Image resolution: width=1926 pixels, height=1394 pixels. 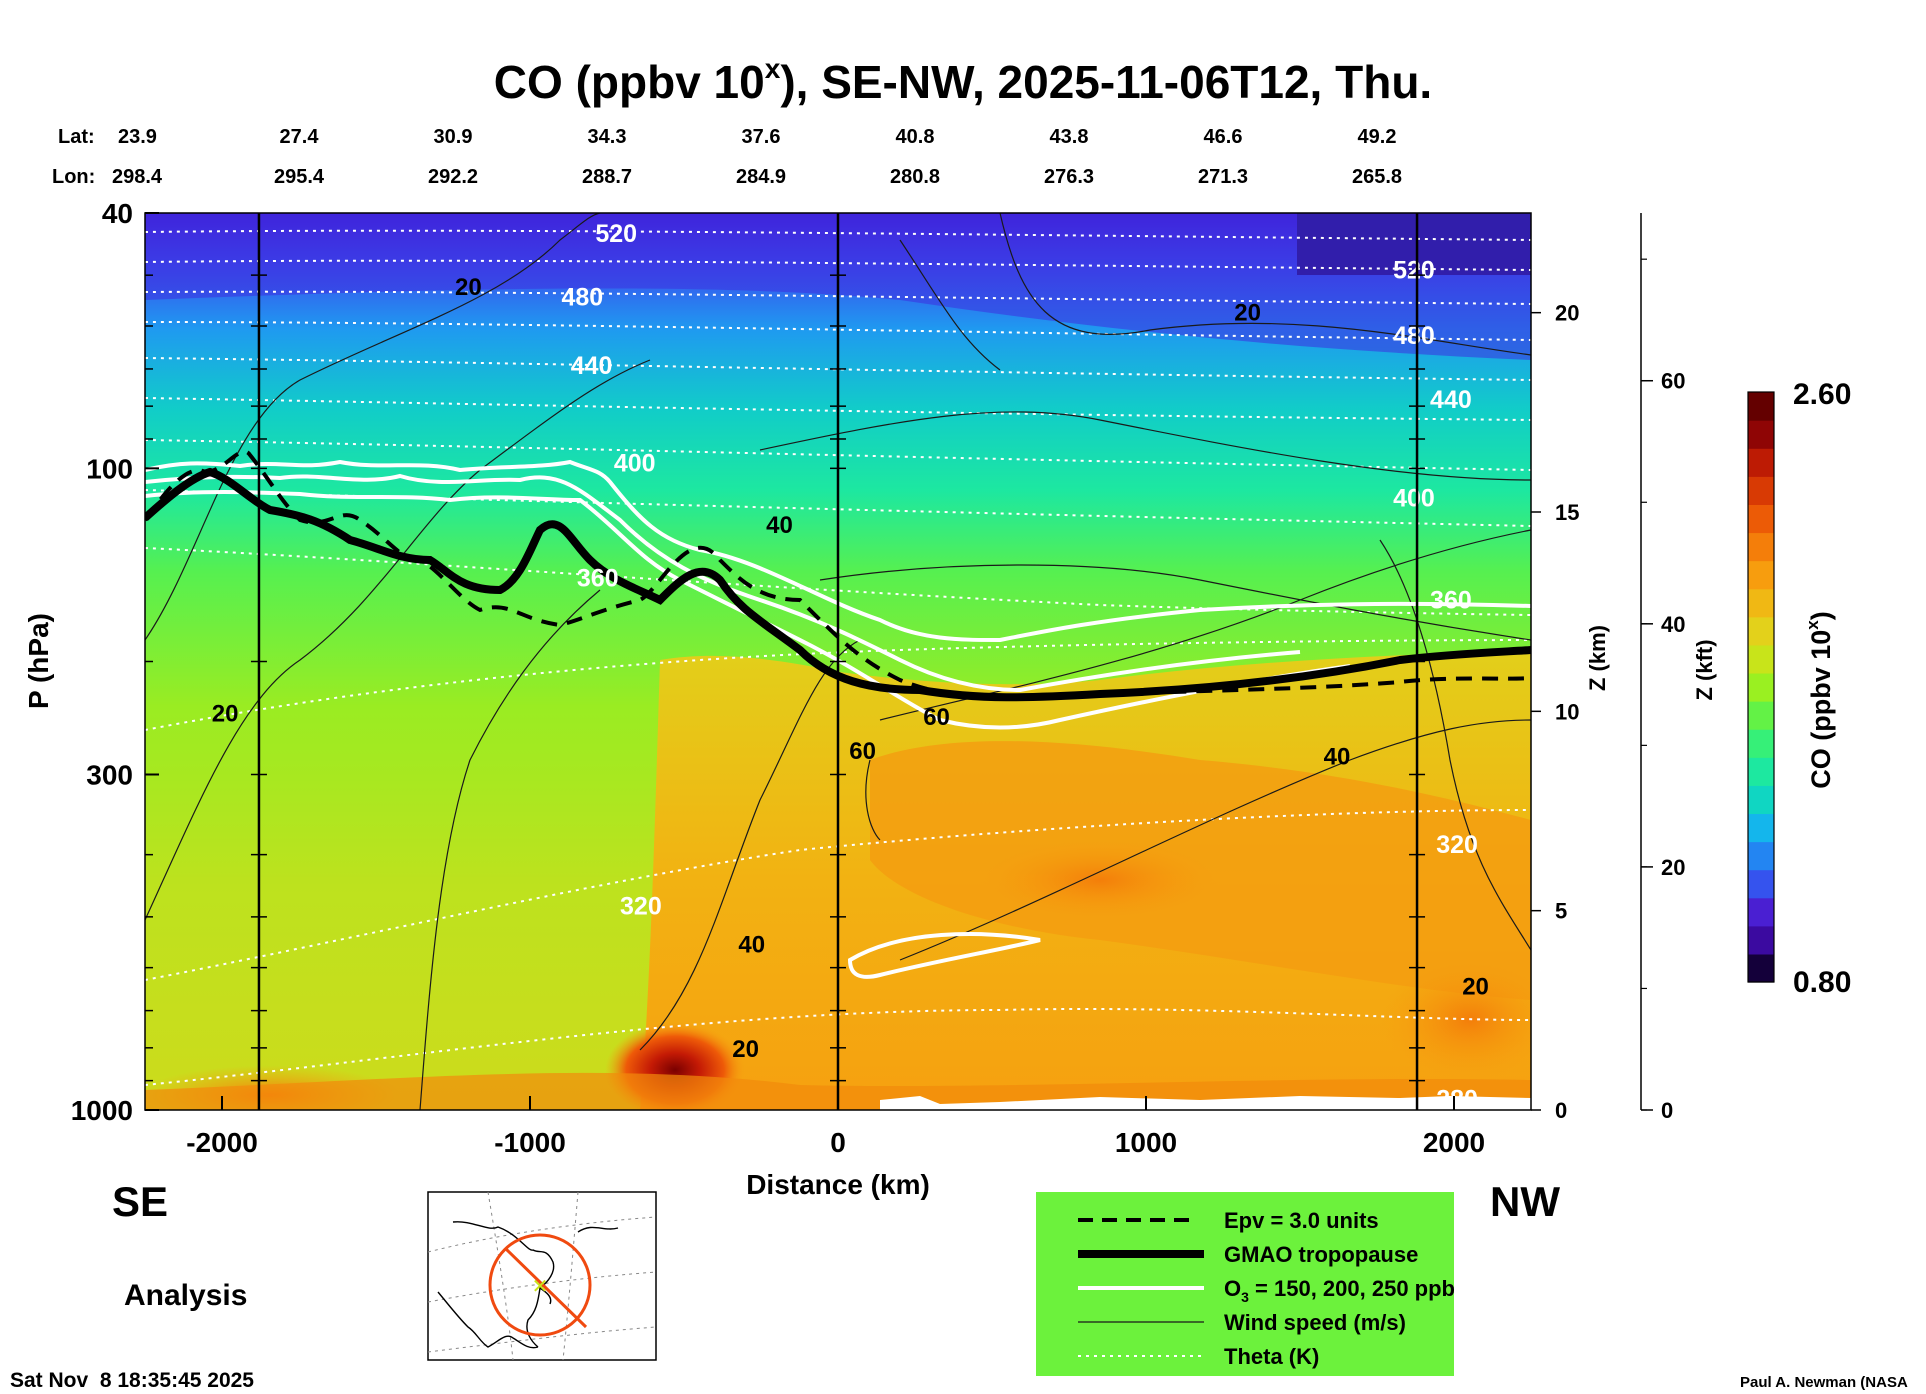 I want to click on lat-value: 23.9, so click(x=137, y=137).